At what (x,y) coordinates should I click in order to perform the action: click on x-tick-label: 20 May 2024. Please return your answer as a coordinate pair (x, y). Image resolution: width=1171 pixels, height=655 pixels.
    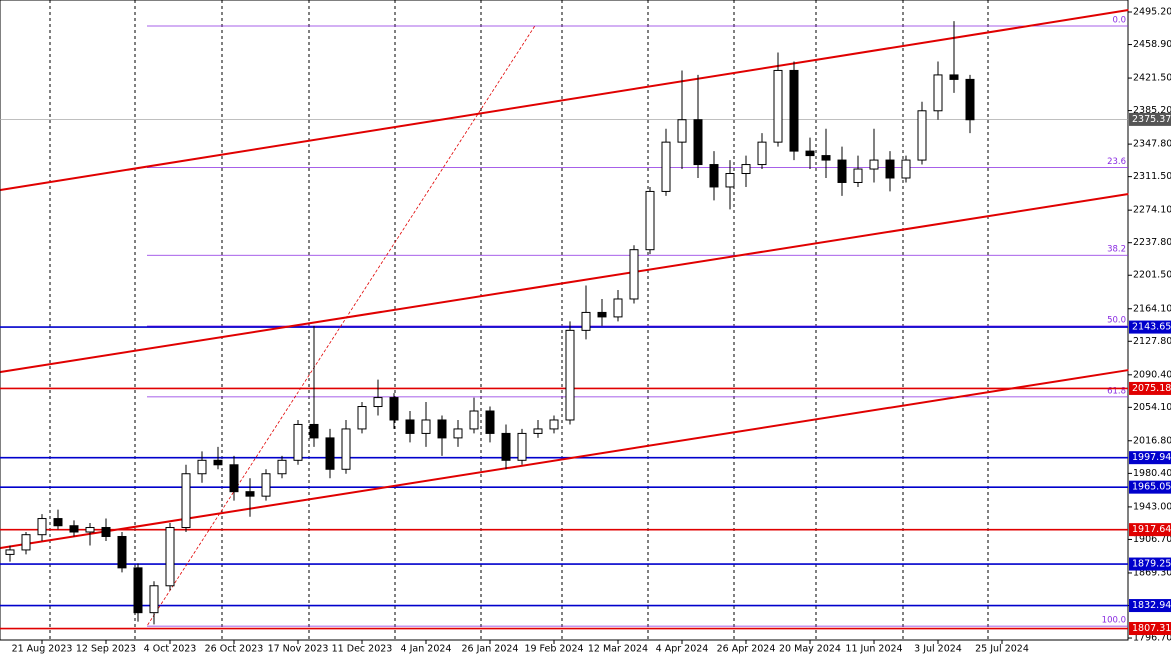
    Looking at the image, I should click on (810, 649).